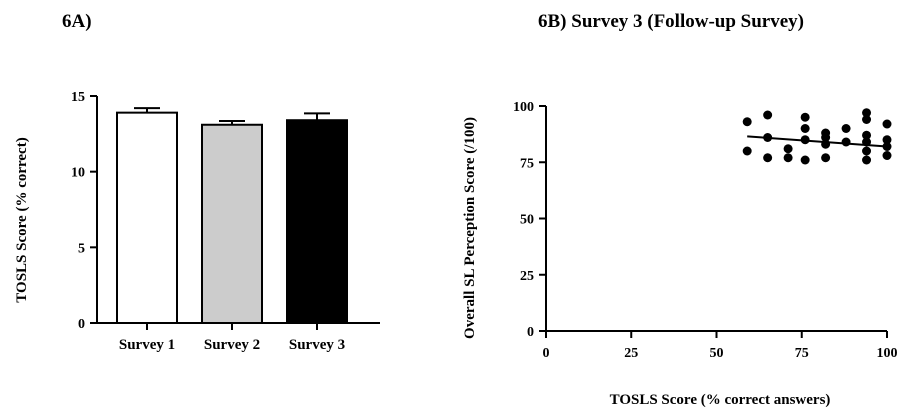 Image resolution: width=899 pixels, height=410 pixels. Describe the element at coordinates (671, 21) in the screenshot. I see `panel-6b-label: 6B) Survey 3 (Follow-up Survey)` at that location.